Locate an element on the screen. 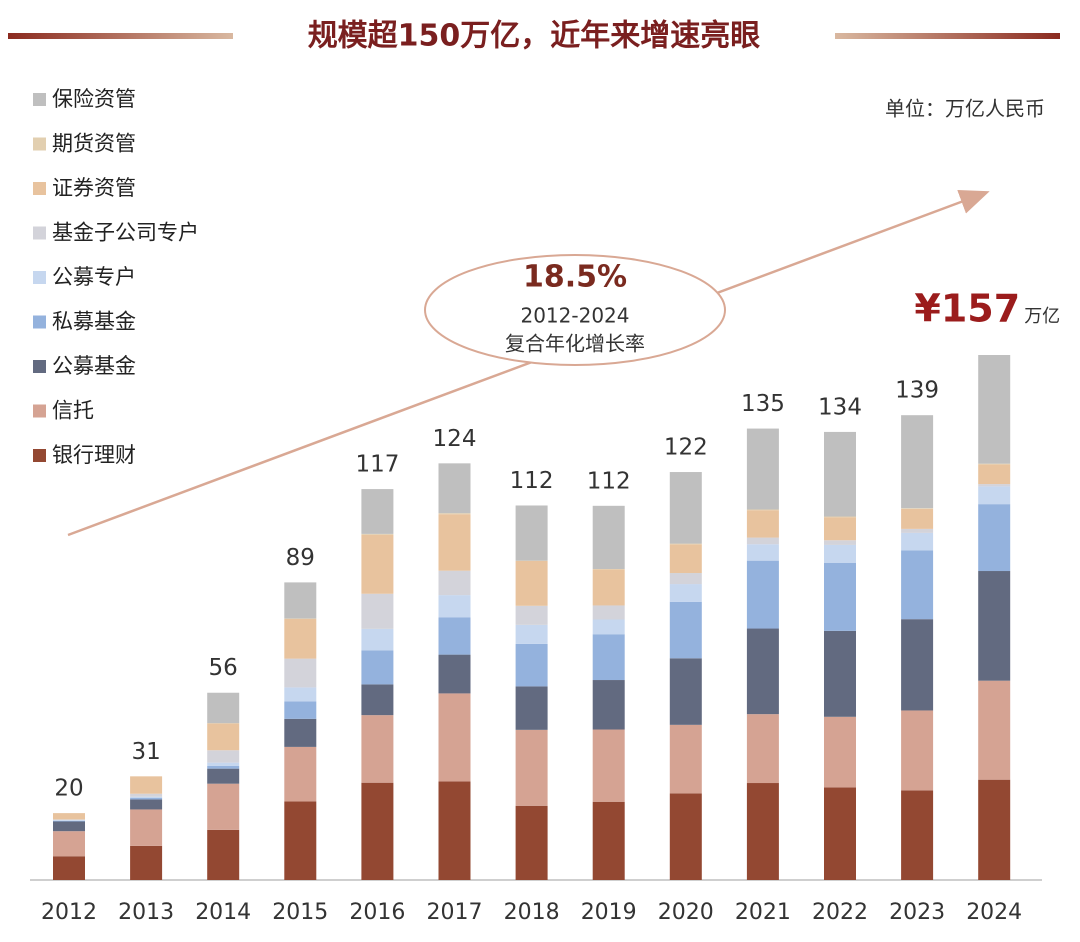  legend-label: 公募基金 is located at coordinates (94, 366).